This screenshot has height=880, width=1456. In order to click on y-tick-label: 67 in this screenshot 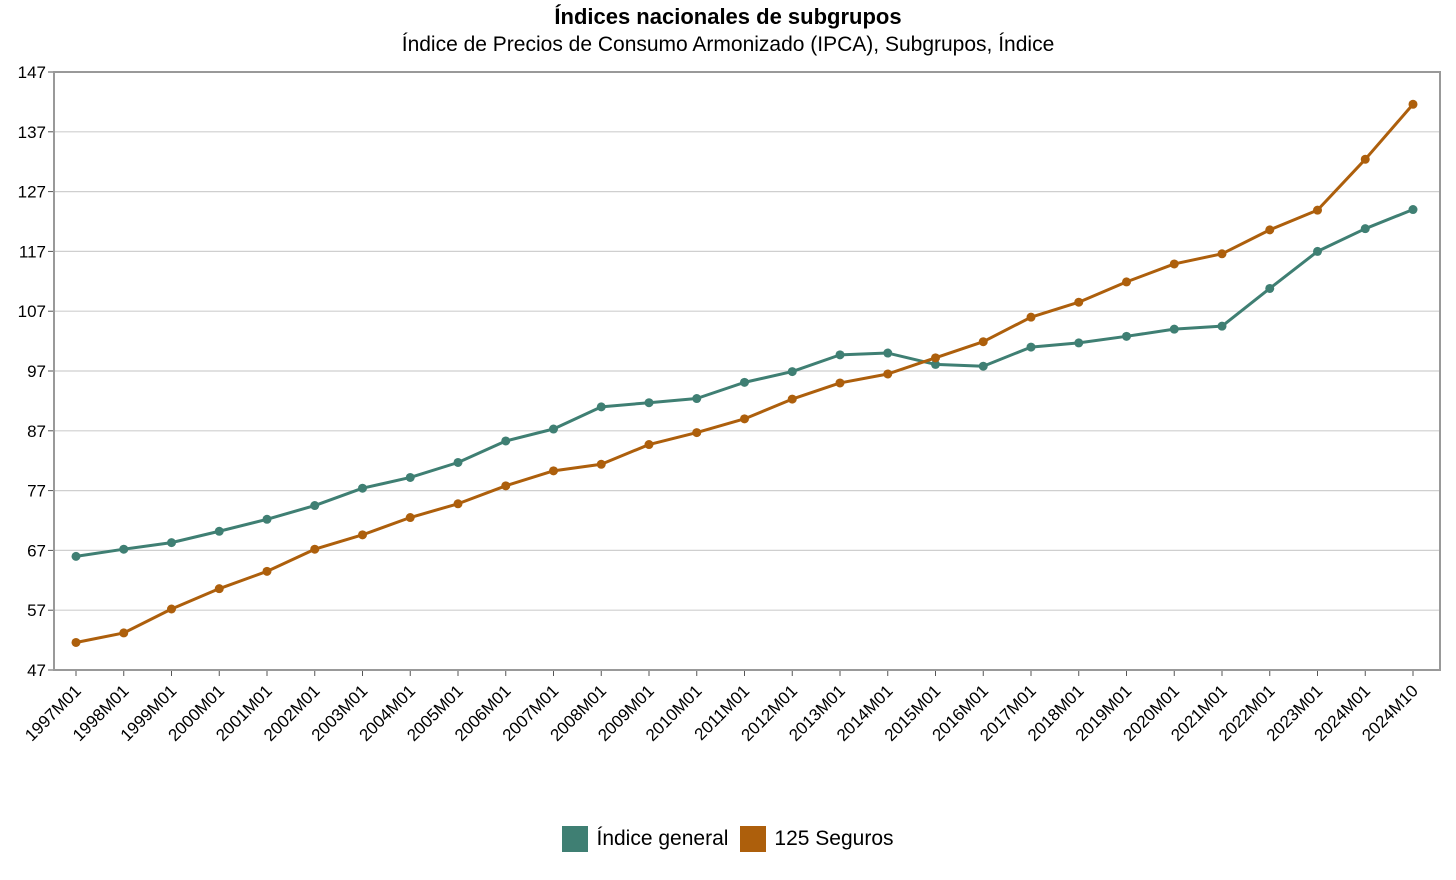, I will do `click(36, 550)`.